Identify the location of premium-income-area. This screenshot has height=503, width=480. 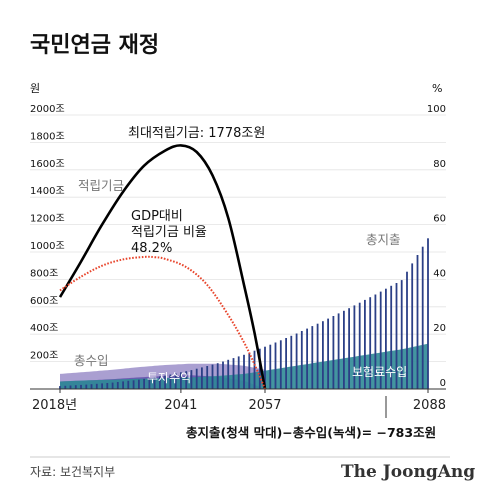
(244, 366).